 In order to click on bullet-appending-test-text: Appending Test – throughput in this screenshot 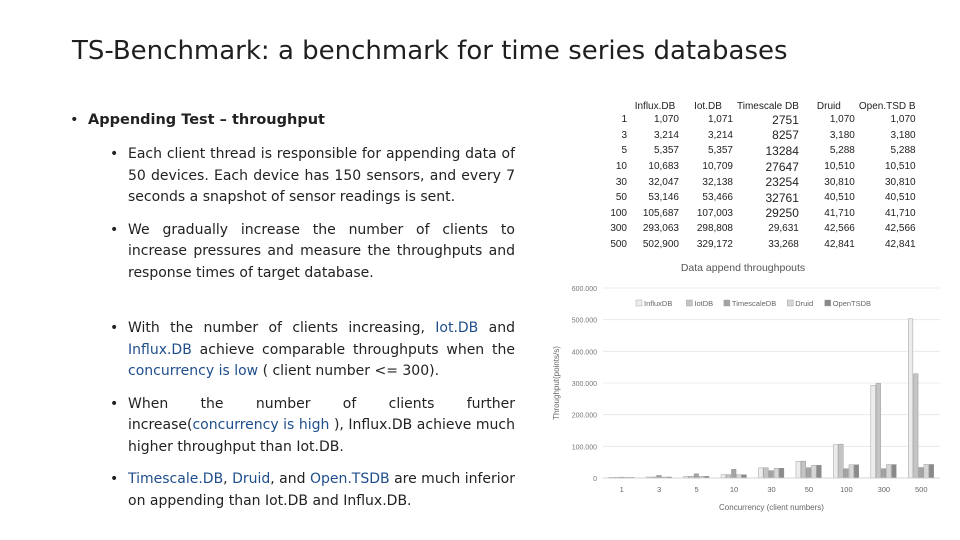, I will do `click(206, 120)`.